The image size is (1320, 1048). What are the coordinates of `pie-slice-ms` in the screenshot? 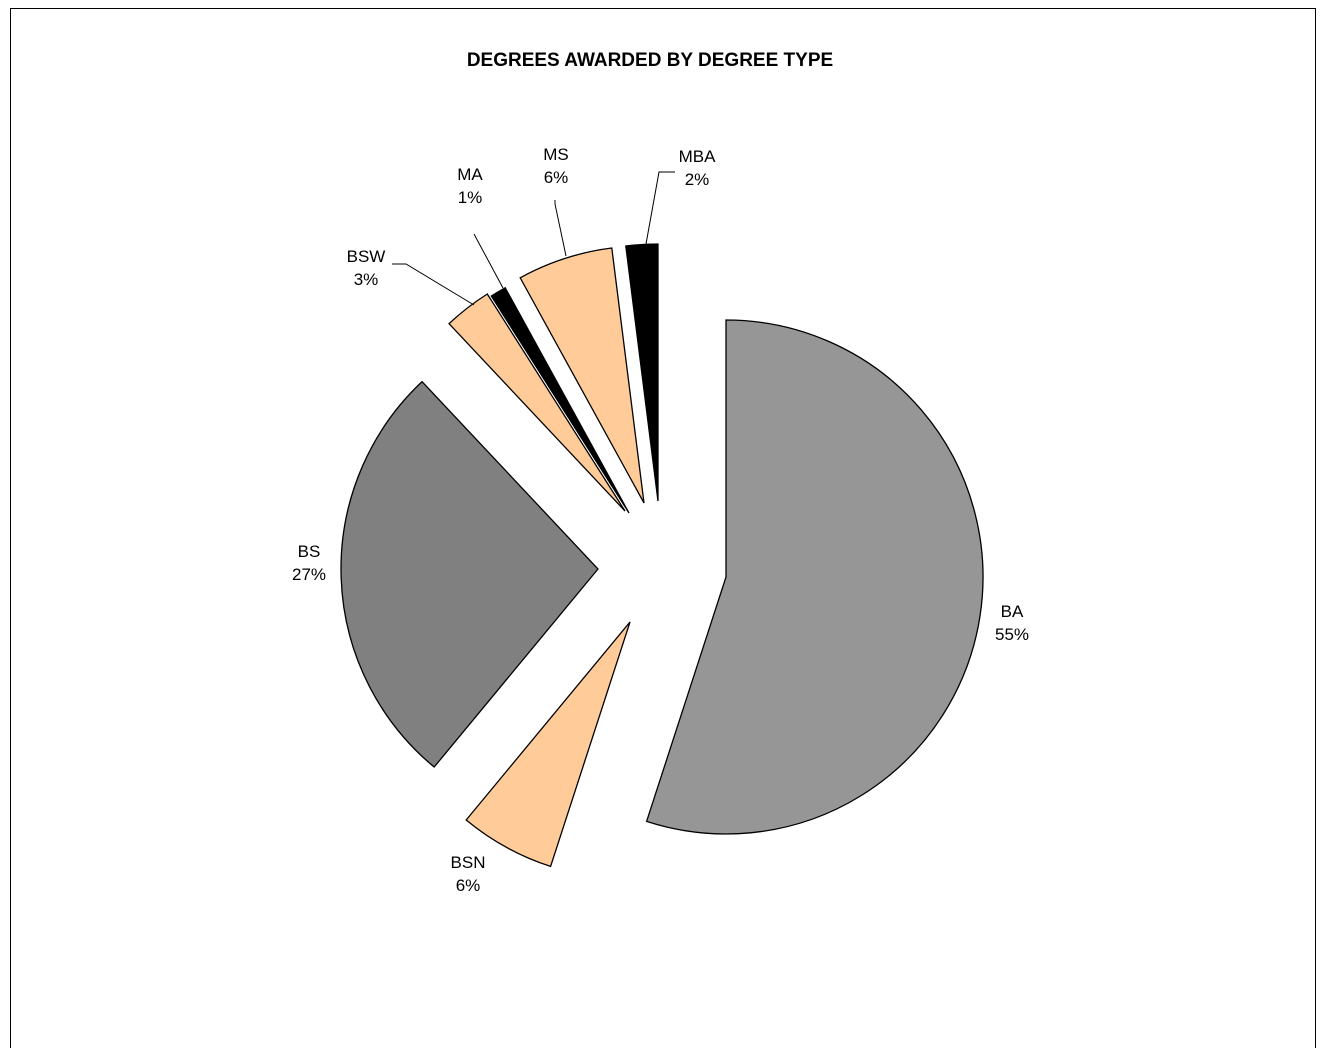 It's located at (582, 375).